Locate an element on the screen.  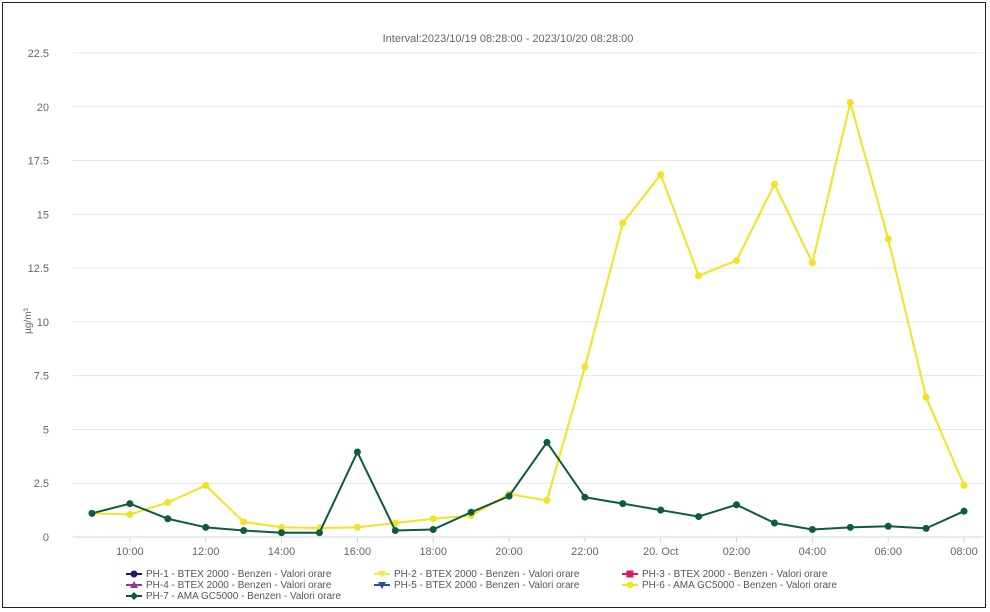
y-tick-label: 15 is located at coordinates (43, 215).